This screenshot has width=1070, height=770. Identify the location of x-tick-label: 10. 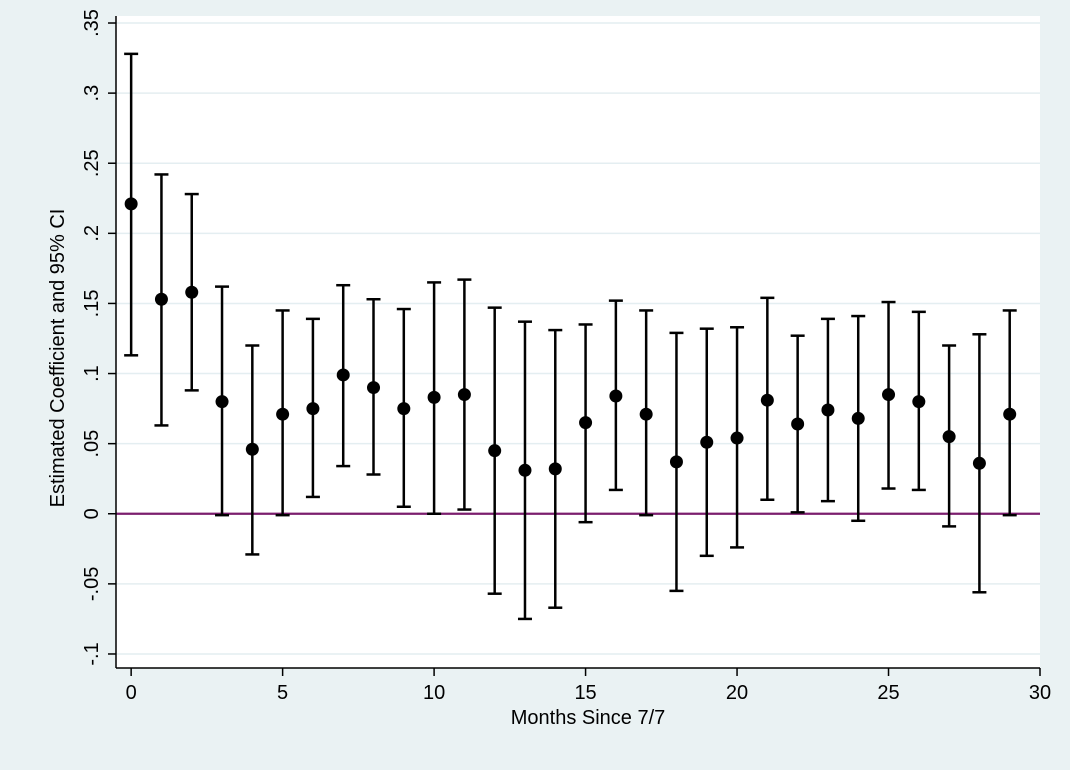
(434, 693).